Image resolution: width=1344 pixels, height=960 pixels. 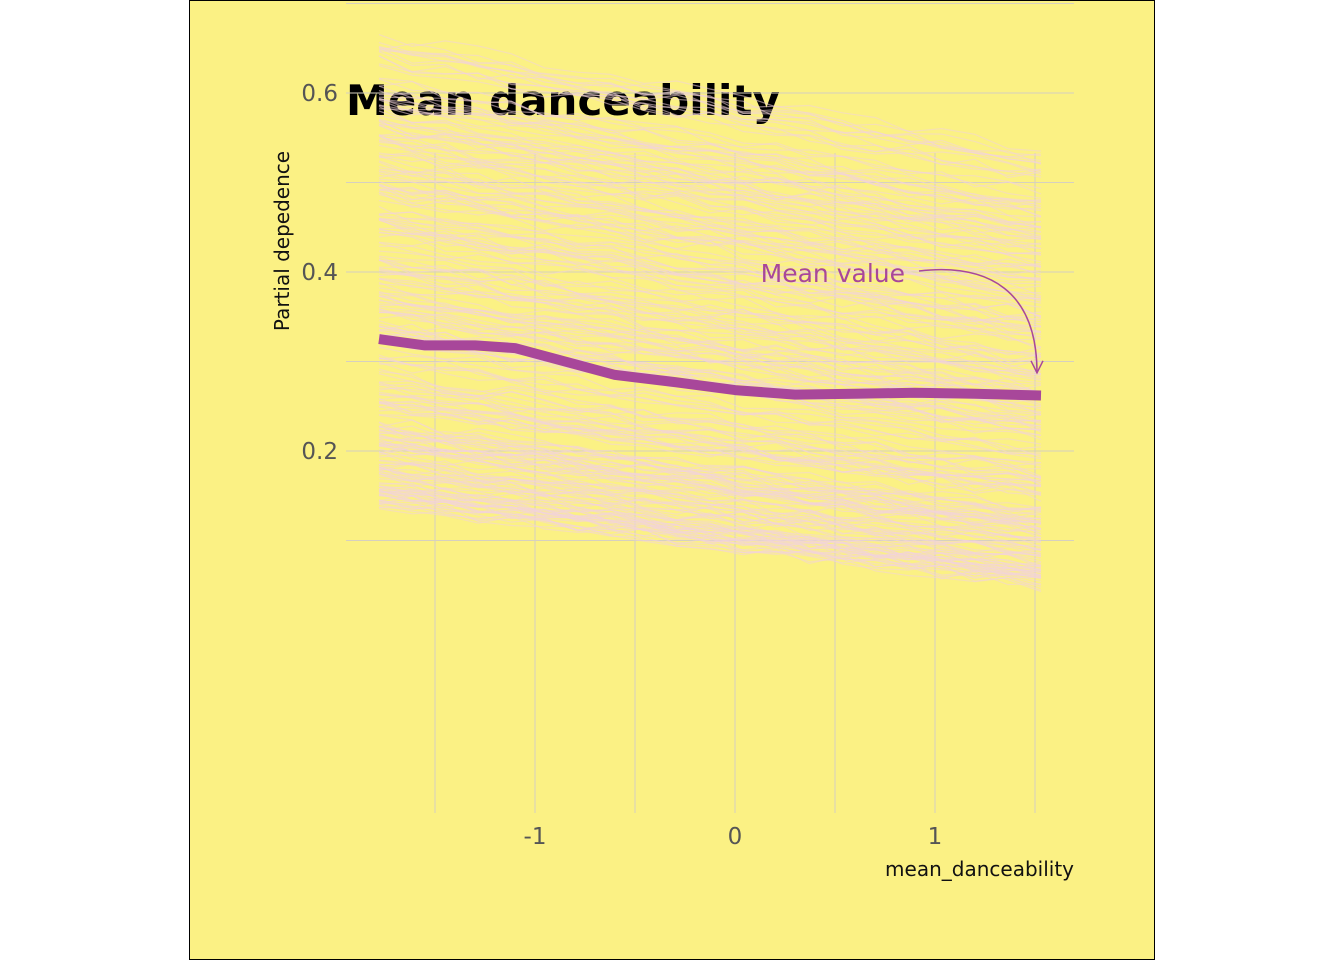 What do you see at coordinates (282, 241) in the screenshot?
I see `y-axis-label: Partial depedence` at bounding box center [282, 241].